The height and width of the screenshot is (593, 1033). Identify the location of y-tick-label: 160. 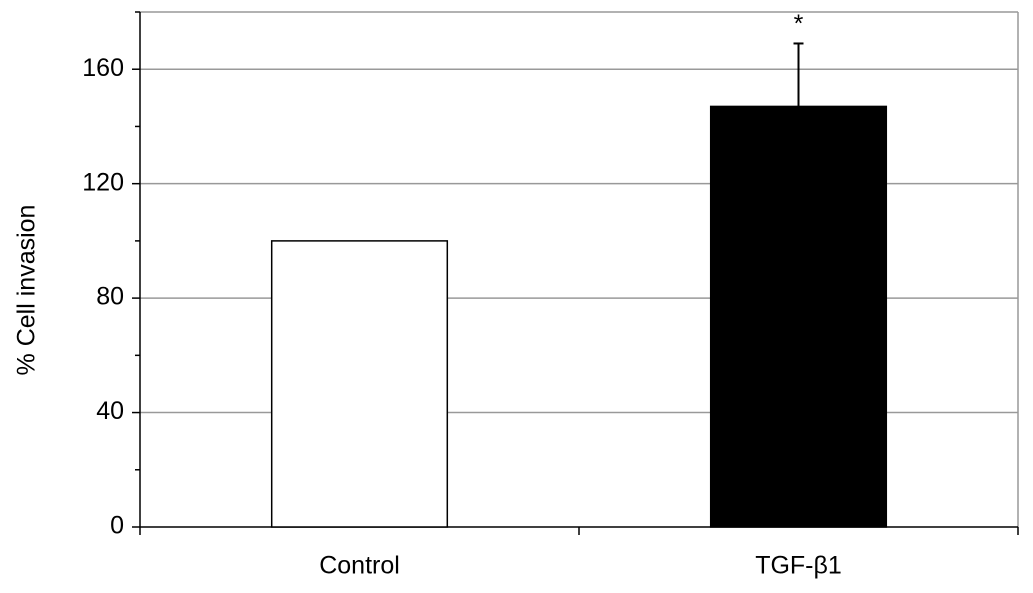
(103, 68).